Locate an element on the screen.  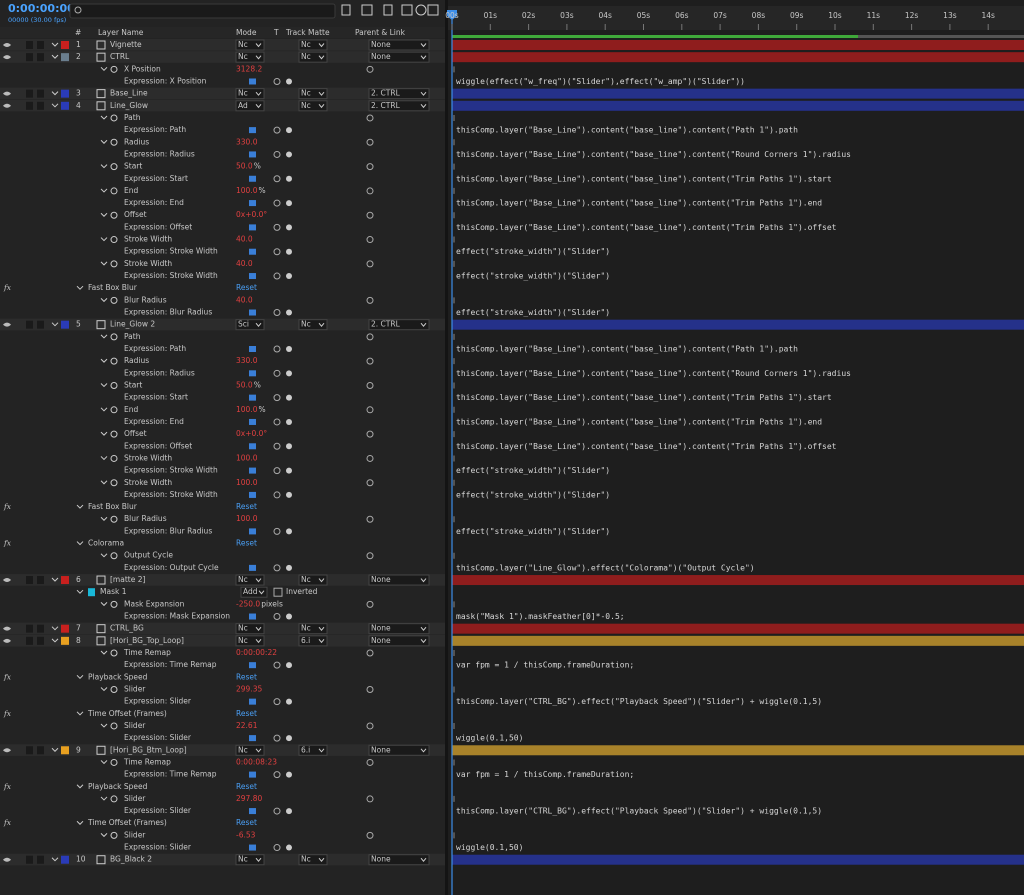
expression-code: var fpm = 1 / thisComp.frameDuration; is located at coordinates (545, 665).